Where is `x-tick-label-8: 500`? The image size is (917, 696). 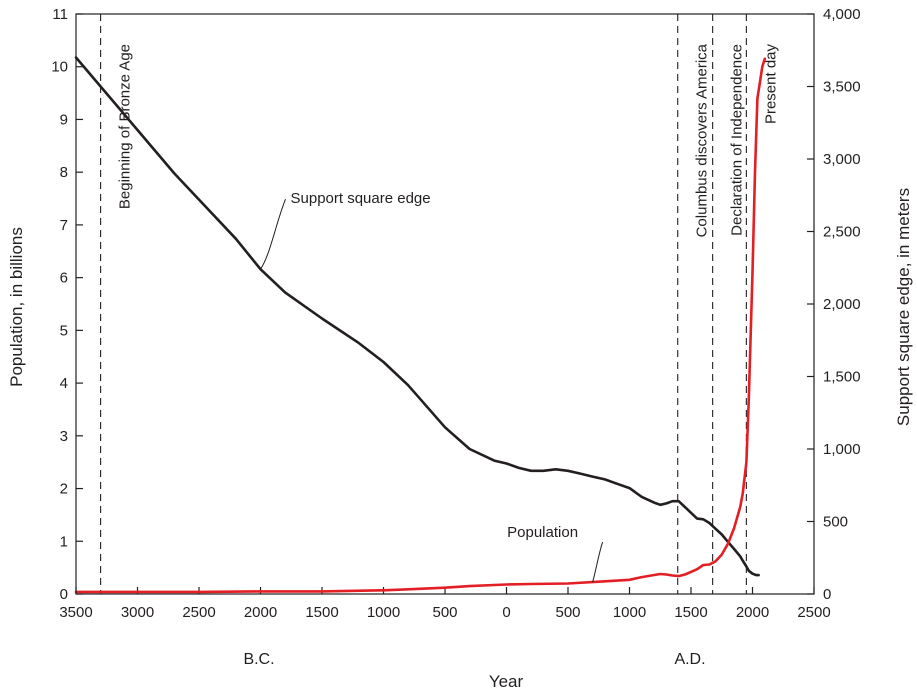
x-tick-label-8: 500 is located at coordinates (567, 612).